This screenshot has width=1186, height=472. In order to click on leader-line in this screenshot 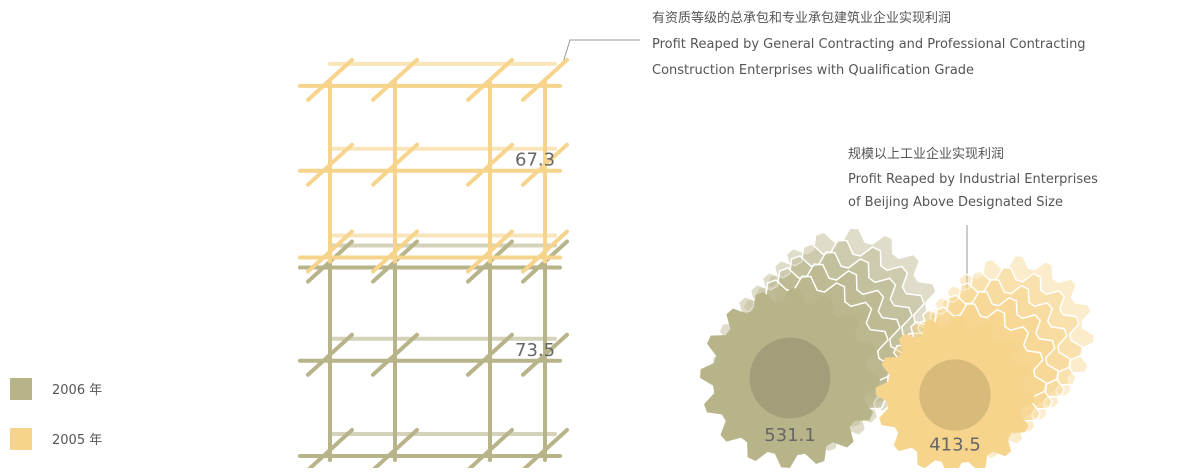, I will do `click(600, 53)`.